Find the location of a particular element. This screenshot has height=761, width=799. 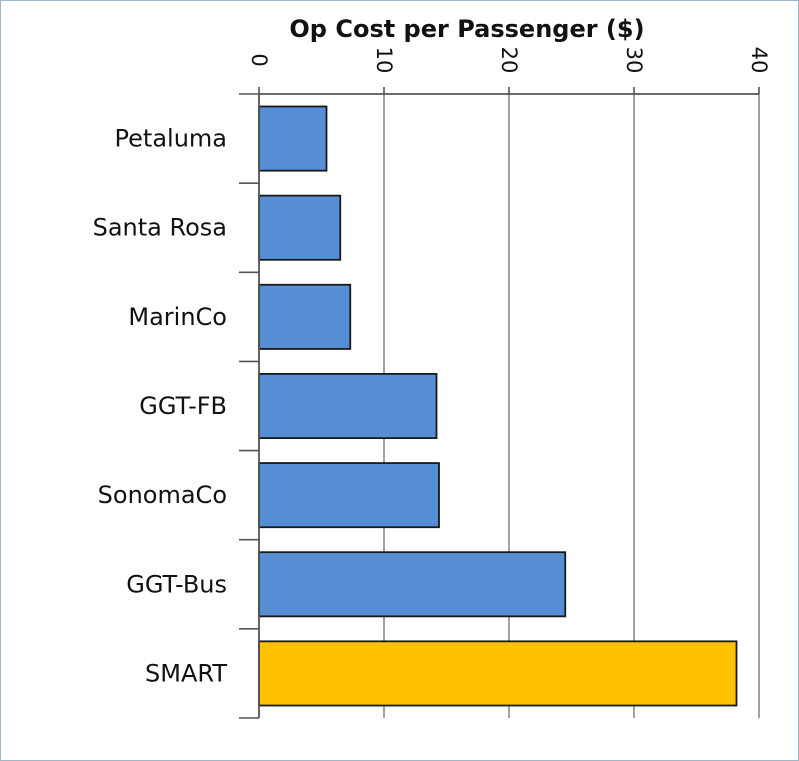

category-label-ggt-bus: GGT-Bus is located at coordinates (176, 584).